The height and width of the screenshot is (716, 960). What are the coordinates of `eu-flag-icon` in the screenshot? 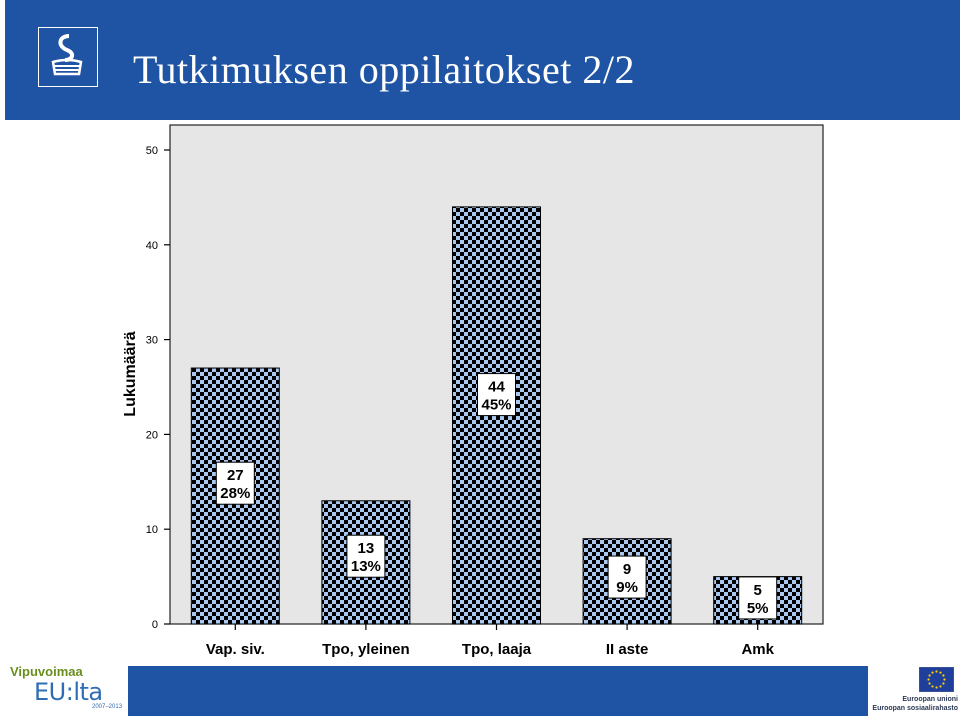 It's located at (936, 679).